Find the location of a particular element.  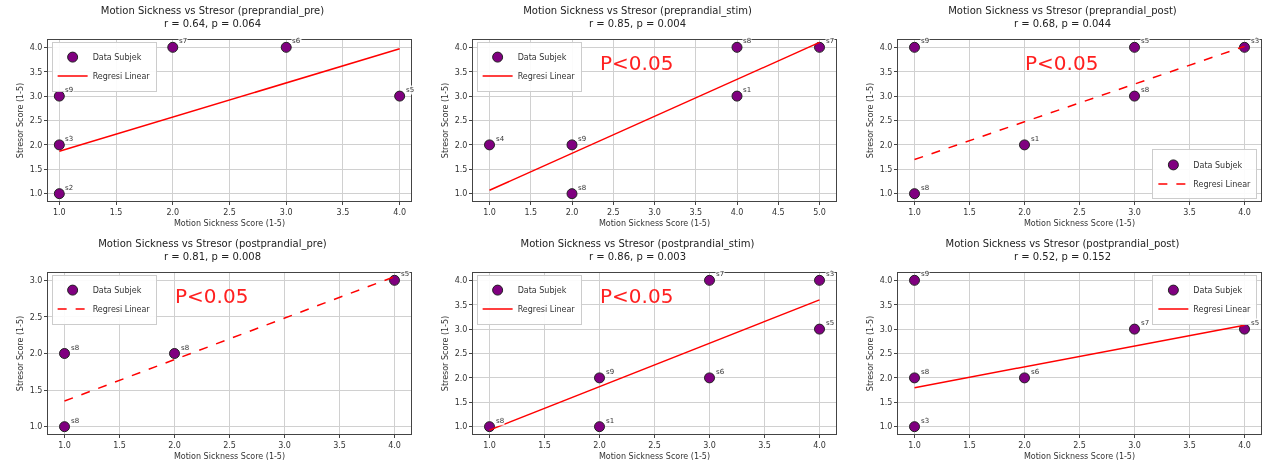

chart-title: Motion Sickness vs Stresor (preprandial_stim) is located at coordinates (637, 10).